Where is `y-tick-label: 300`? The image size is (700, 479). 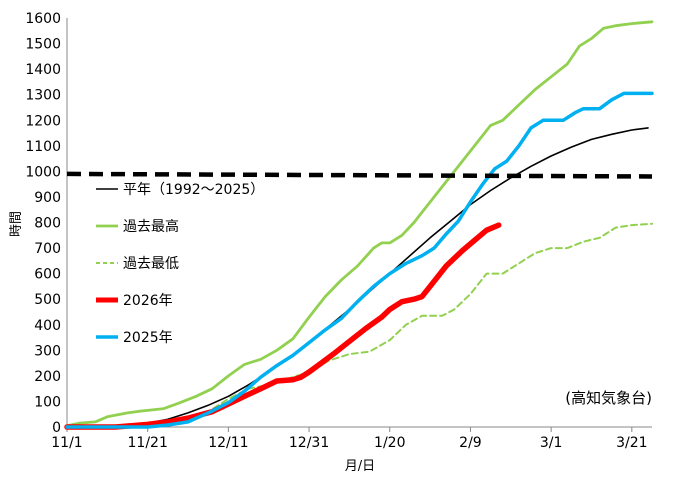 y-tick-label: 300 is located at coordinates (47, 351).